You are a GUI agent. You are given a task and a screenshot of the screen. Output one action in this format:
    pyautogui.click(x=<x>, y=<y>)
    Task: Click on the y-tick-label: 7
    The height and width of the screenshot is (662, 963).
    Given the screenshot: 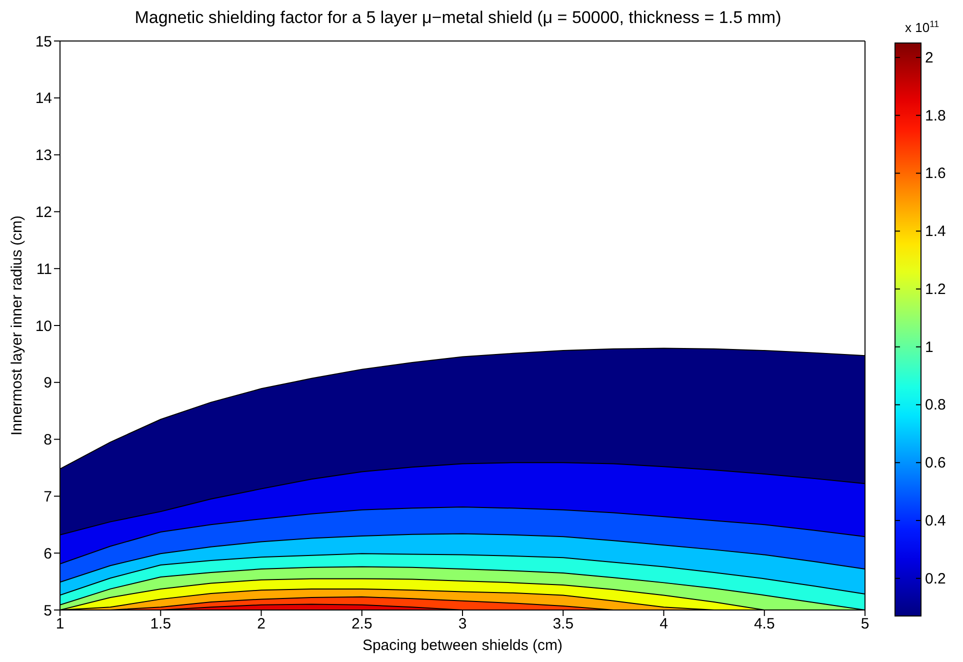 What is the action you would take?
    pyautogui.click(x=48, y=497)
    